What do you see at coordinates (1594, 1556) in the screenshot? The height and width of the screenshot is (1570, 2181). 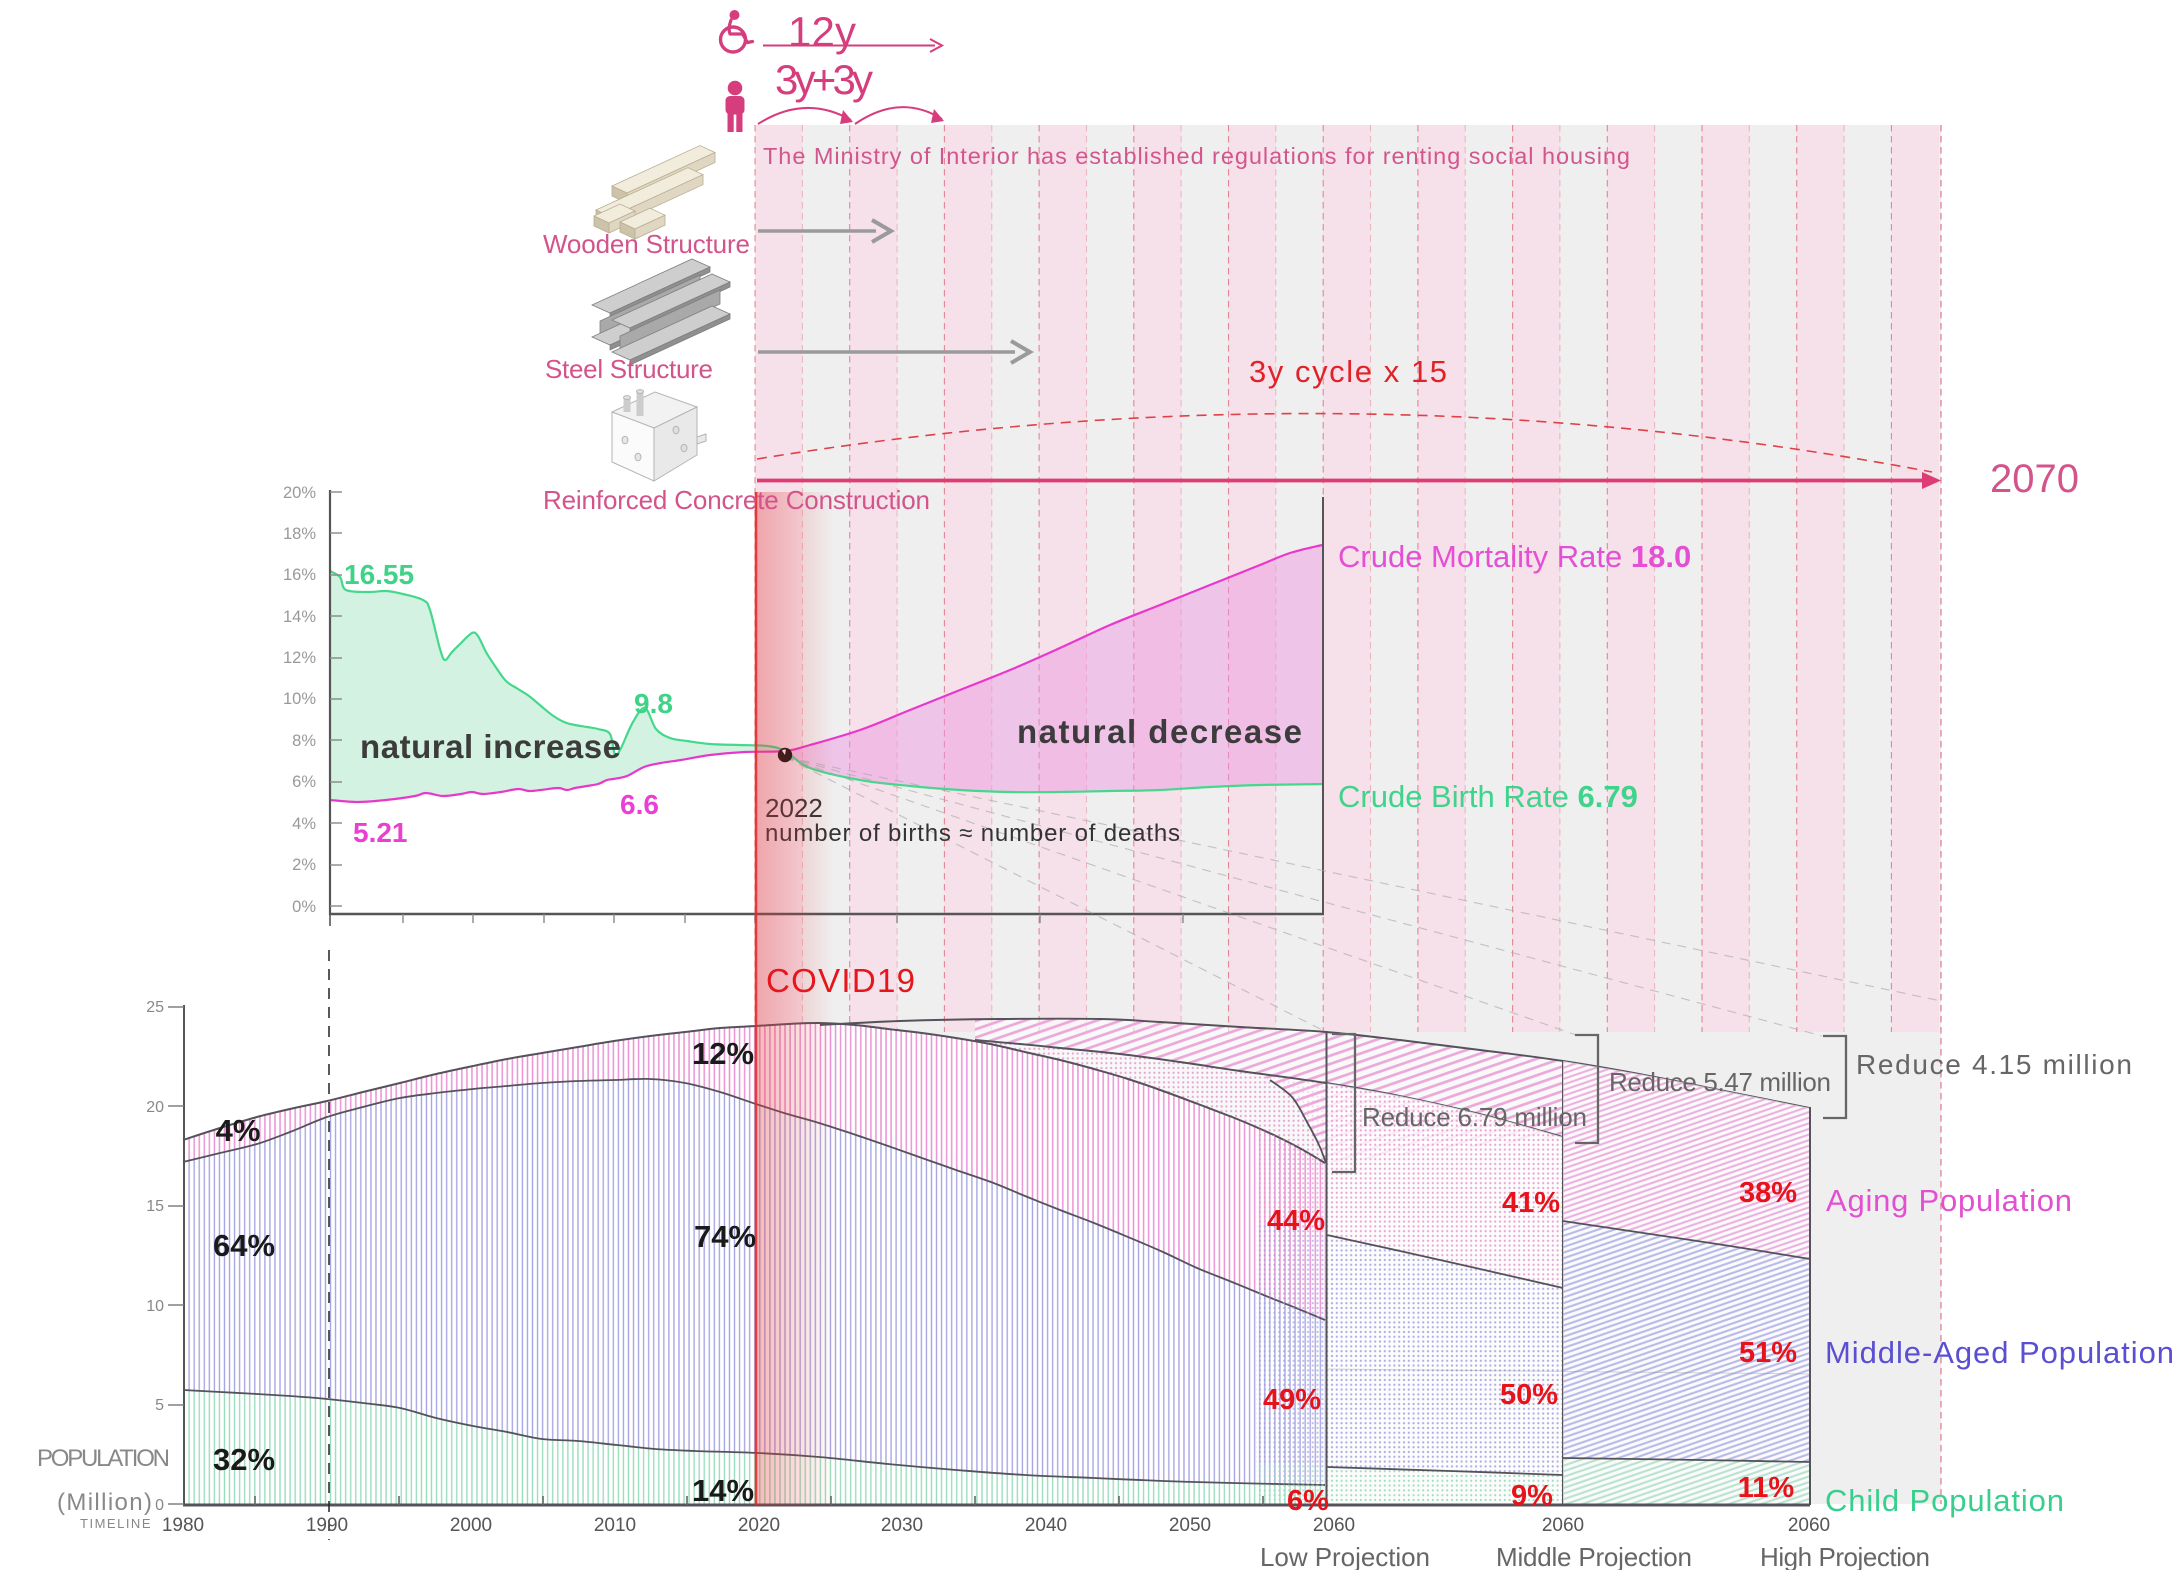 I see `svg-text: Middle Projection` at bounding box center [1594, 1556].